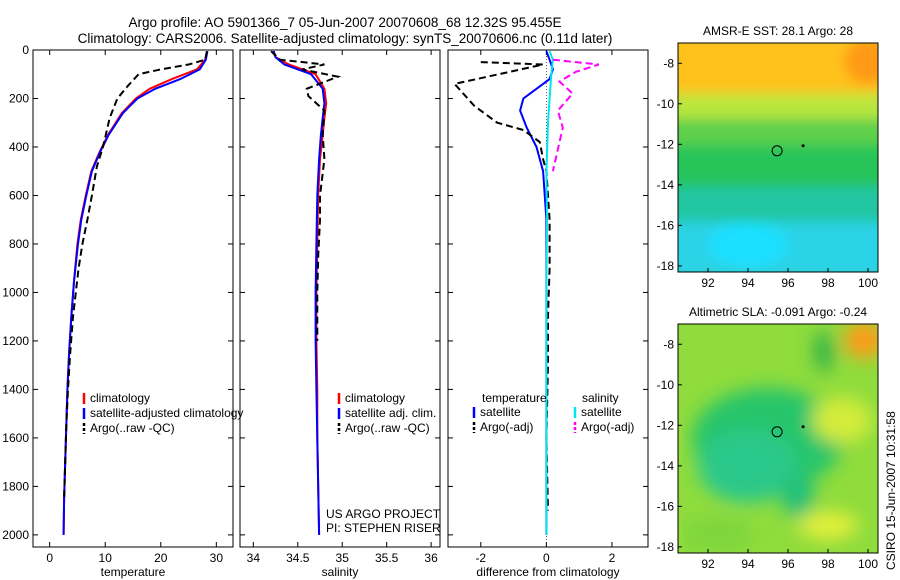  I want to click on temperature-xtick-label: 0, so click(49, 558).